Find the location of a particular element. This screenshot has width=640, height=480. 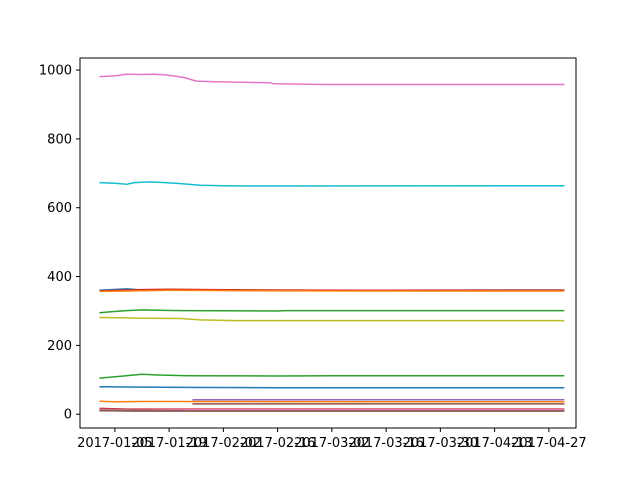

x-tick-label: 2017-02-16 is located at coordinates (278, 443).